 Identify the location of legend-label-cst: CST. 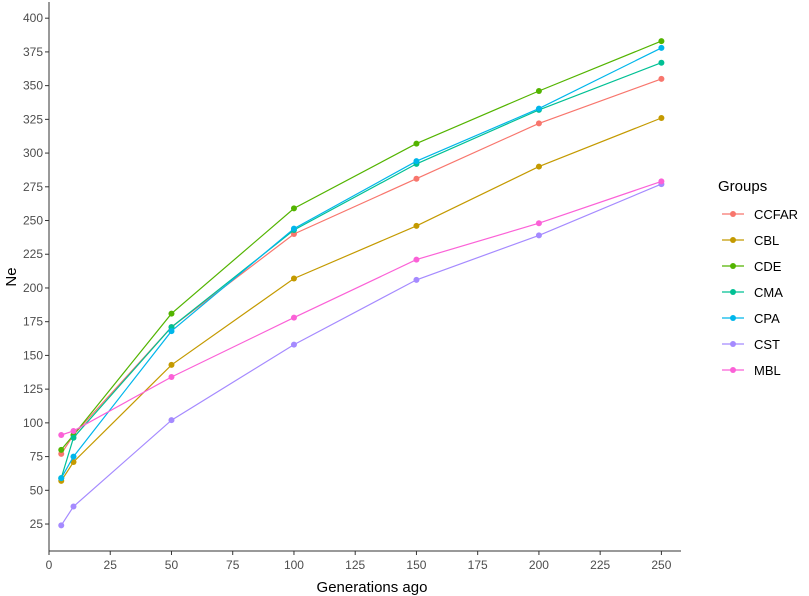
(767, 344).